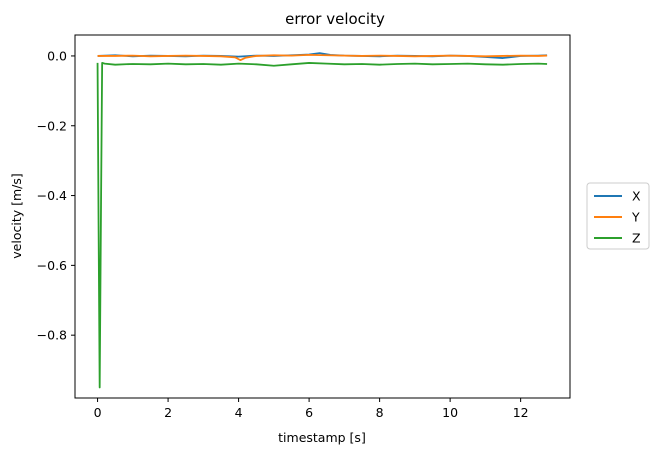 This screenshot has width=658, height=455. Describe the element at coordinates (98, 412) in the screenshot. I see `x-tick-label: 0` at that location.